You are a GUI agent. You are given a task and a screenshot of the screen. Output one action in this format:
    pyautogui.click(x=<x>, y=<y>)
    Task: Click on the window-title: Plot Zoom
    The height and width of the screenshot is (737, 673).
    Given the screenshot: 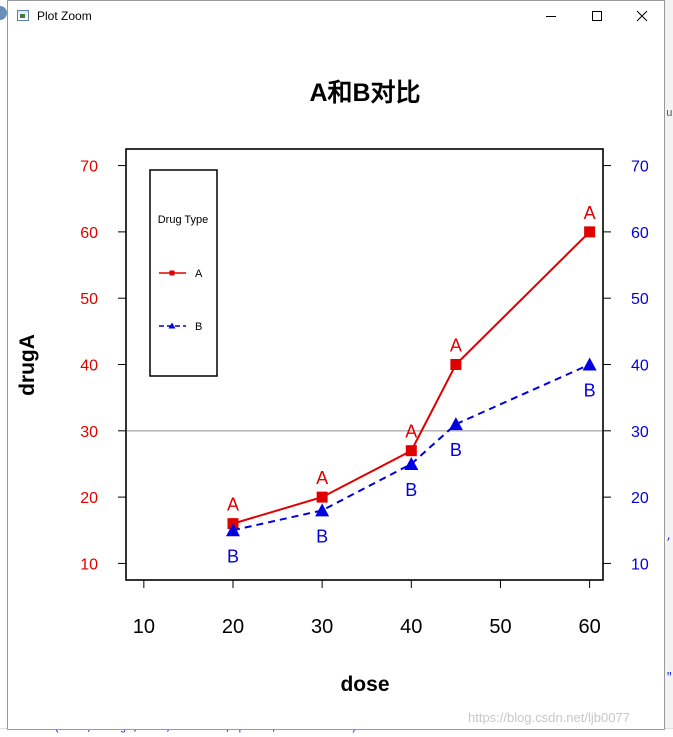 What is the action you would take?
    pyautogui.click(x=64, y=16)
    